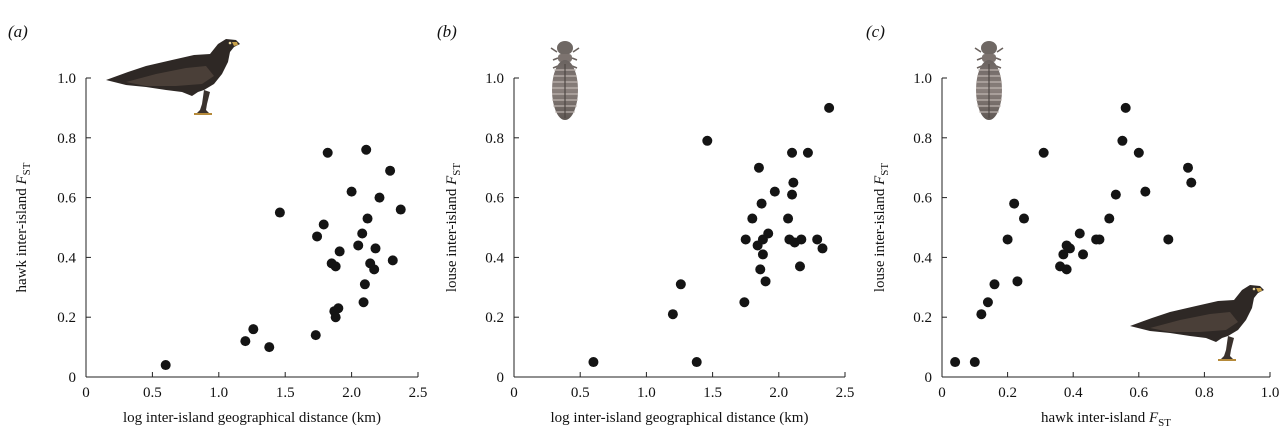 The height and width of the screenshot is (434, 1282). What do you see at coordinates (1073, 393) in the screenshot?
I see `x-tick-label: 0.4` at bounding box center [1073, 393].